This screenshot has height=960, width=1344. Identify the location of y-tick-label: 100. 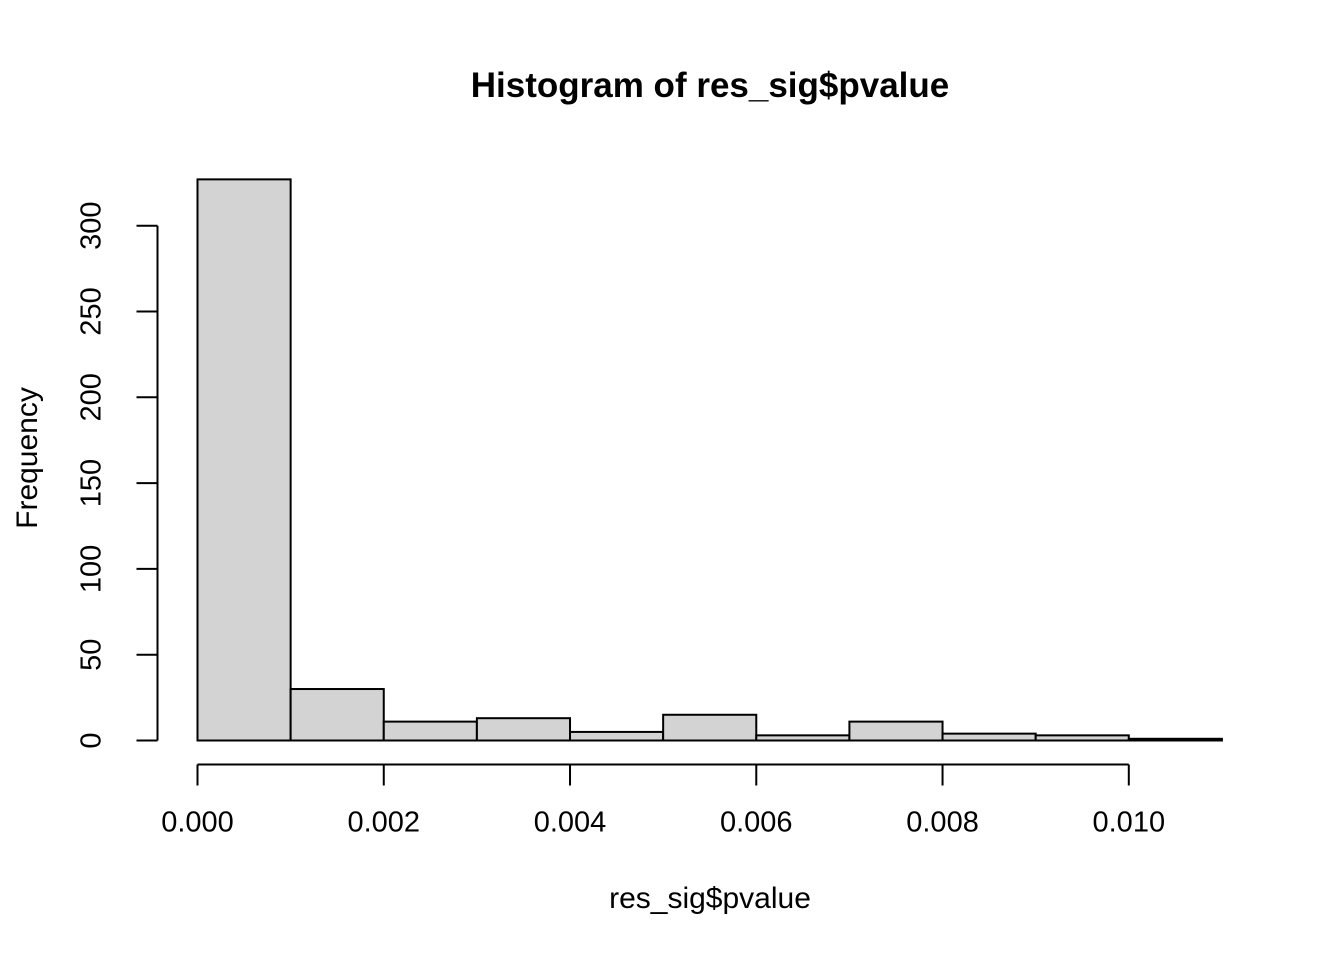
(92, 569).